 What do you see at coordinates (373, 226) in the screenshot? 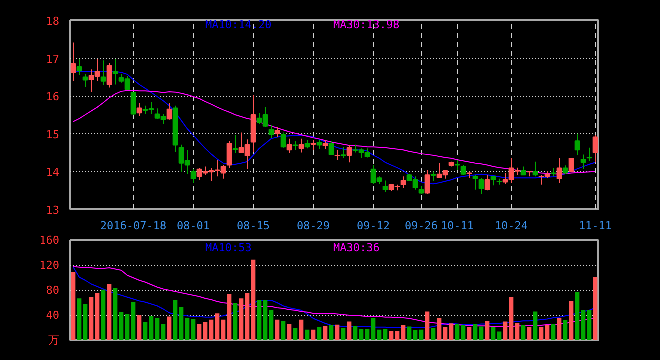
I see `x-tick-label: 09-12` at bounding box center [373, 226].